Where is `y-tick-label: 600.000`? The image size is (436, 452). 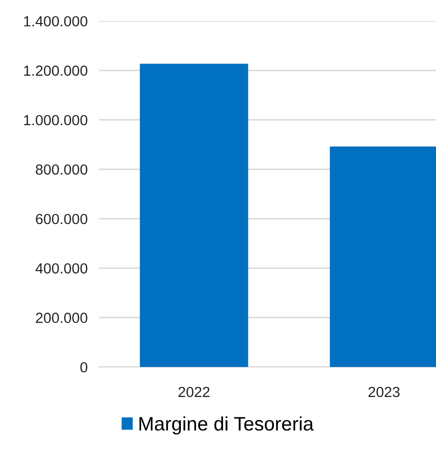
y-tick-label: 600.000 is located at coordinates (62, 219).